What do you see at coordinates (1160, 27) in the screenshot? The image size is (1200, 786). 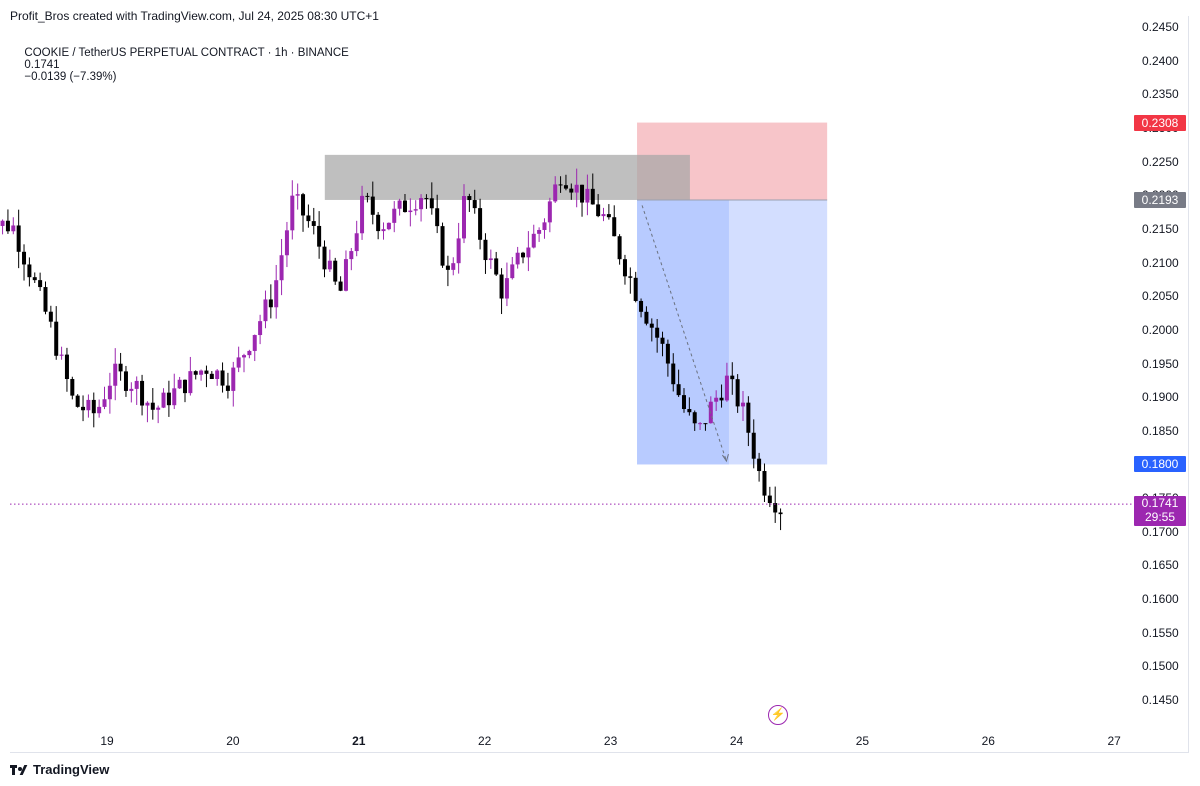 I see `price-tick-label: 0.2450` at bounding box center [1160, 27].